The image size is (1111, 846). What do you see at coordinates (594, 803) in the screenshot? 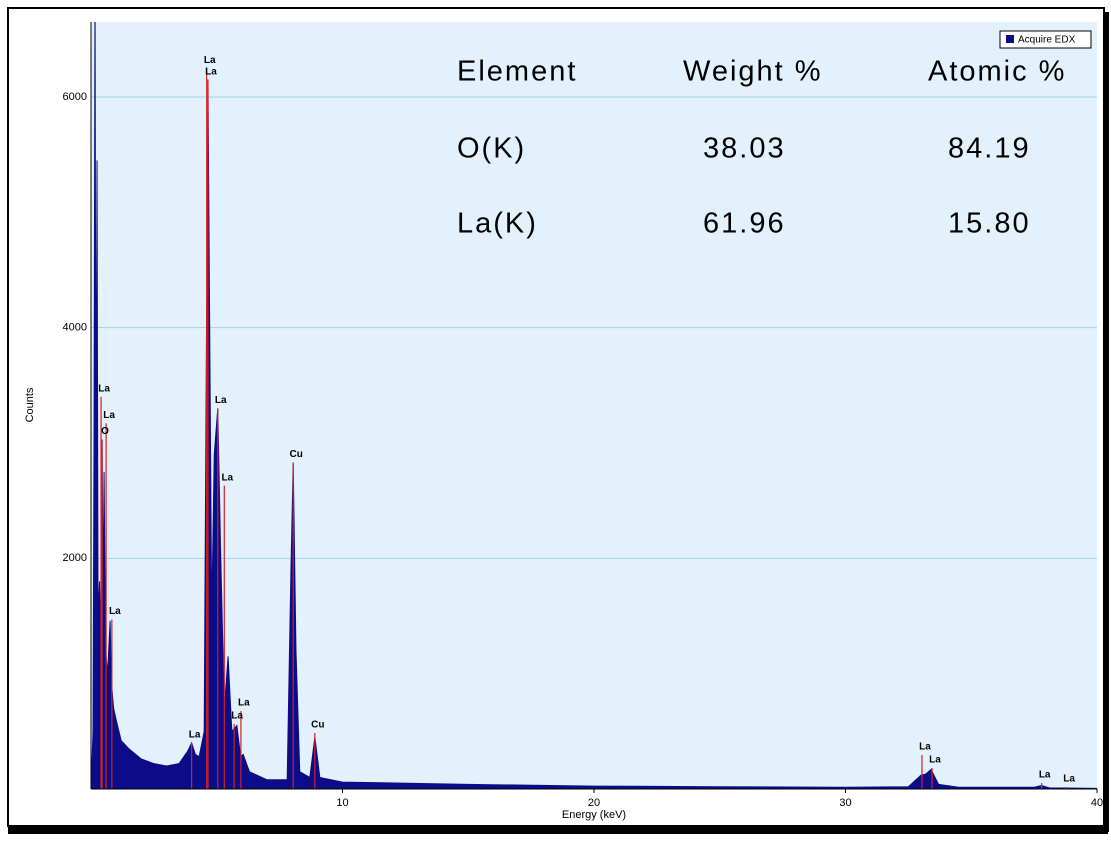
I see `x-tick-label: 20` at bounding box center [594, 803].